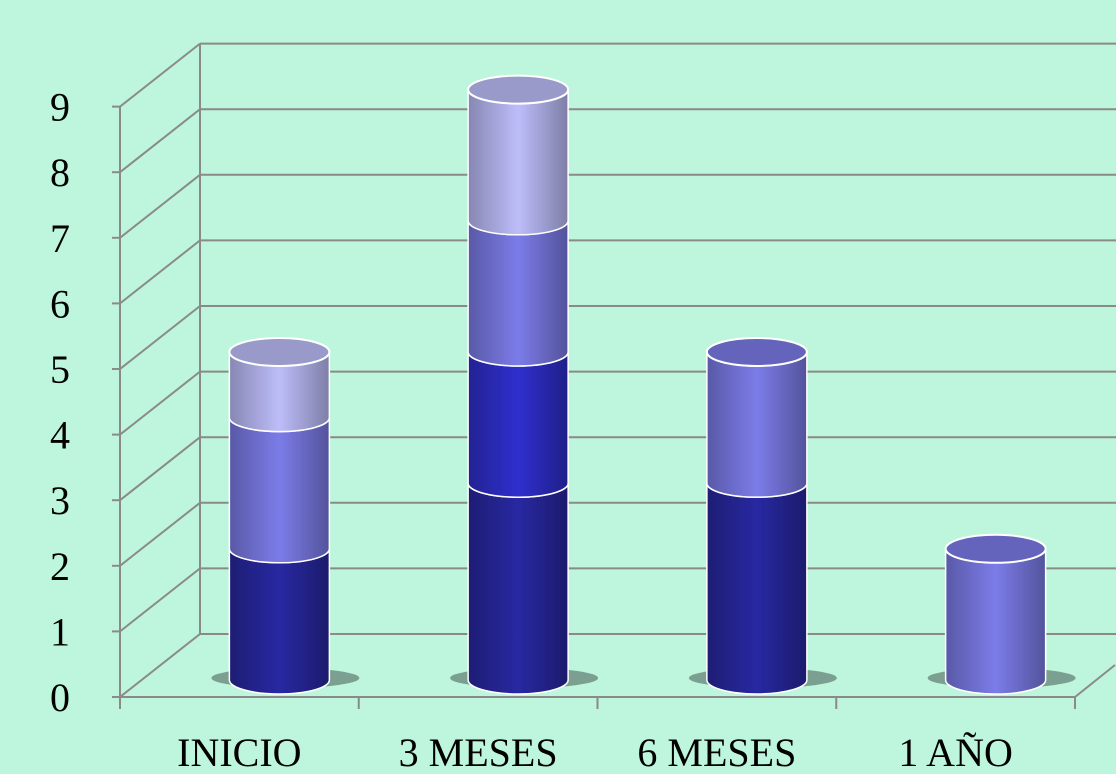  What do you see at coordinates (239, 752) in the screenshot?
I see `x-tick-label: INICIO` at bounding box center [239, 752].